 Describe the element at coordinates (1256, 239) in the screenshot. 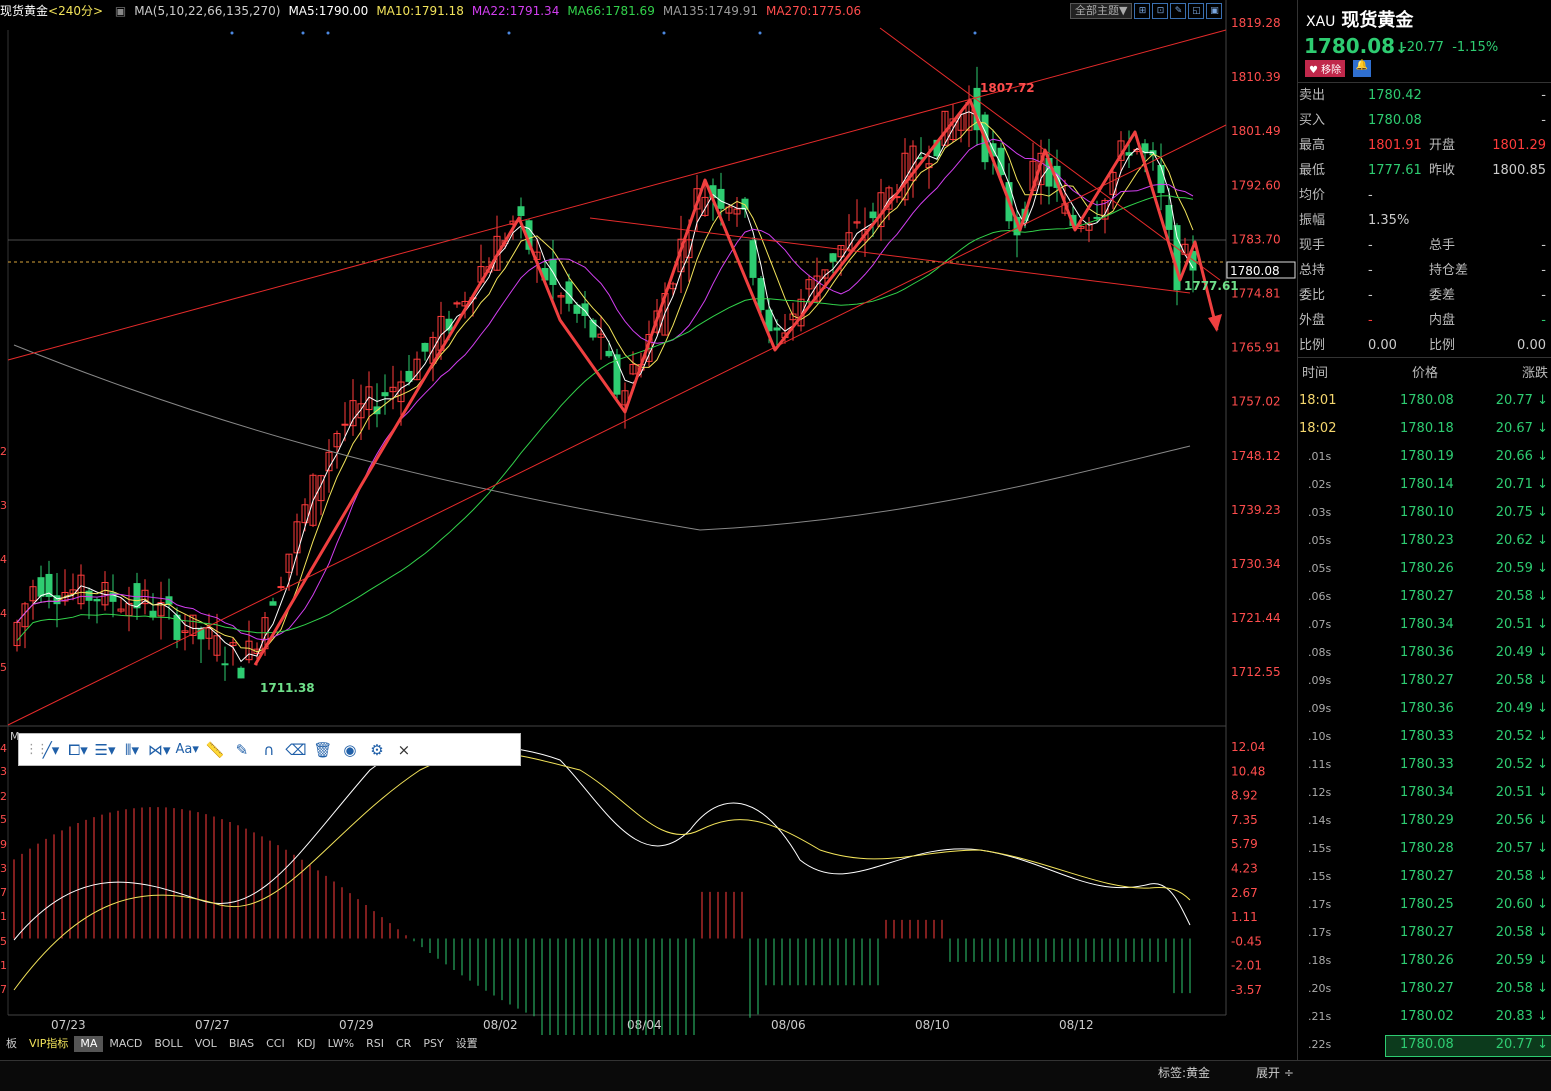

I see `price-axis-label: 1783.70` at that location.